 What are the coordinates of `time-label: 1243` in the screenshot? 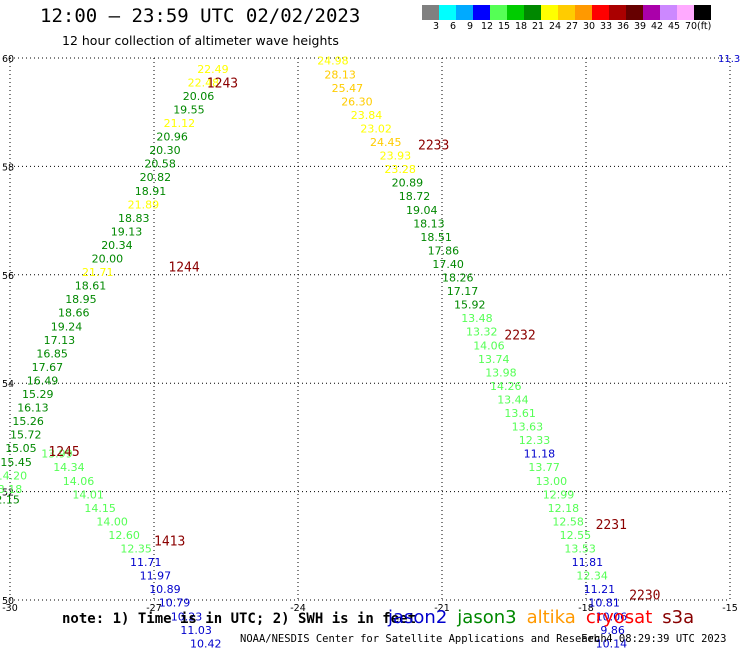 It's located at (222, 83).